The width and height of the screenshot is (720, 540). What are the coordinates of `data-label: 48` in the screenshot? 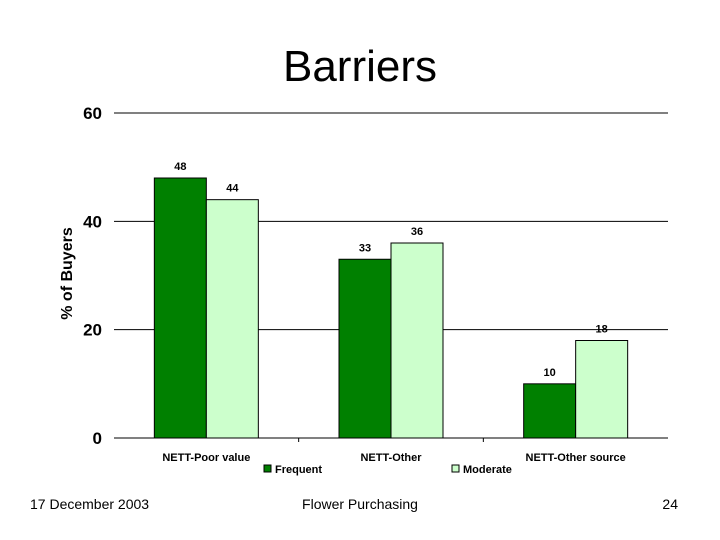 It's located at (180, 167).